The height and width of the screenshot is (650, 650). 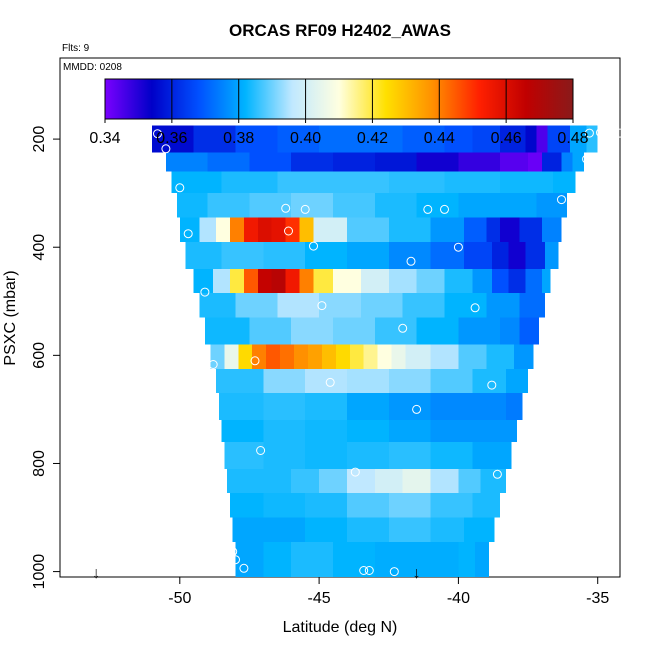 What do you see at coordinates (305, 138) in the screenshot?
I see `colorbar-tick-label: 0.40` at bounding box center [305, 138].